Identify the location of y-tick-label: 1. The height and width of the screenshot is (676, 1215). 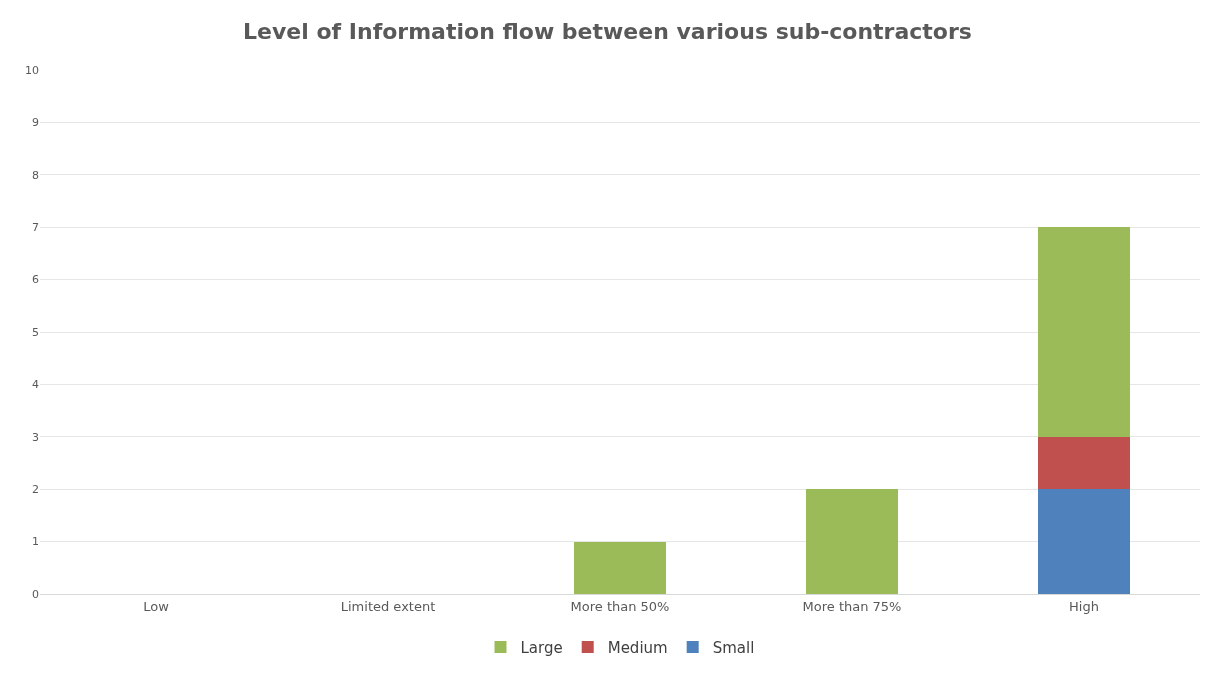
(35, 542).